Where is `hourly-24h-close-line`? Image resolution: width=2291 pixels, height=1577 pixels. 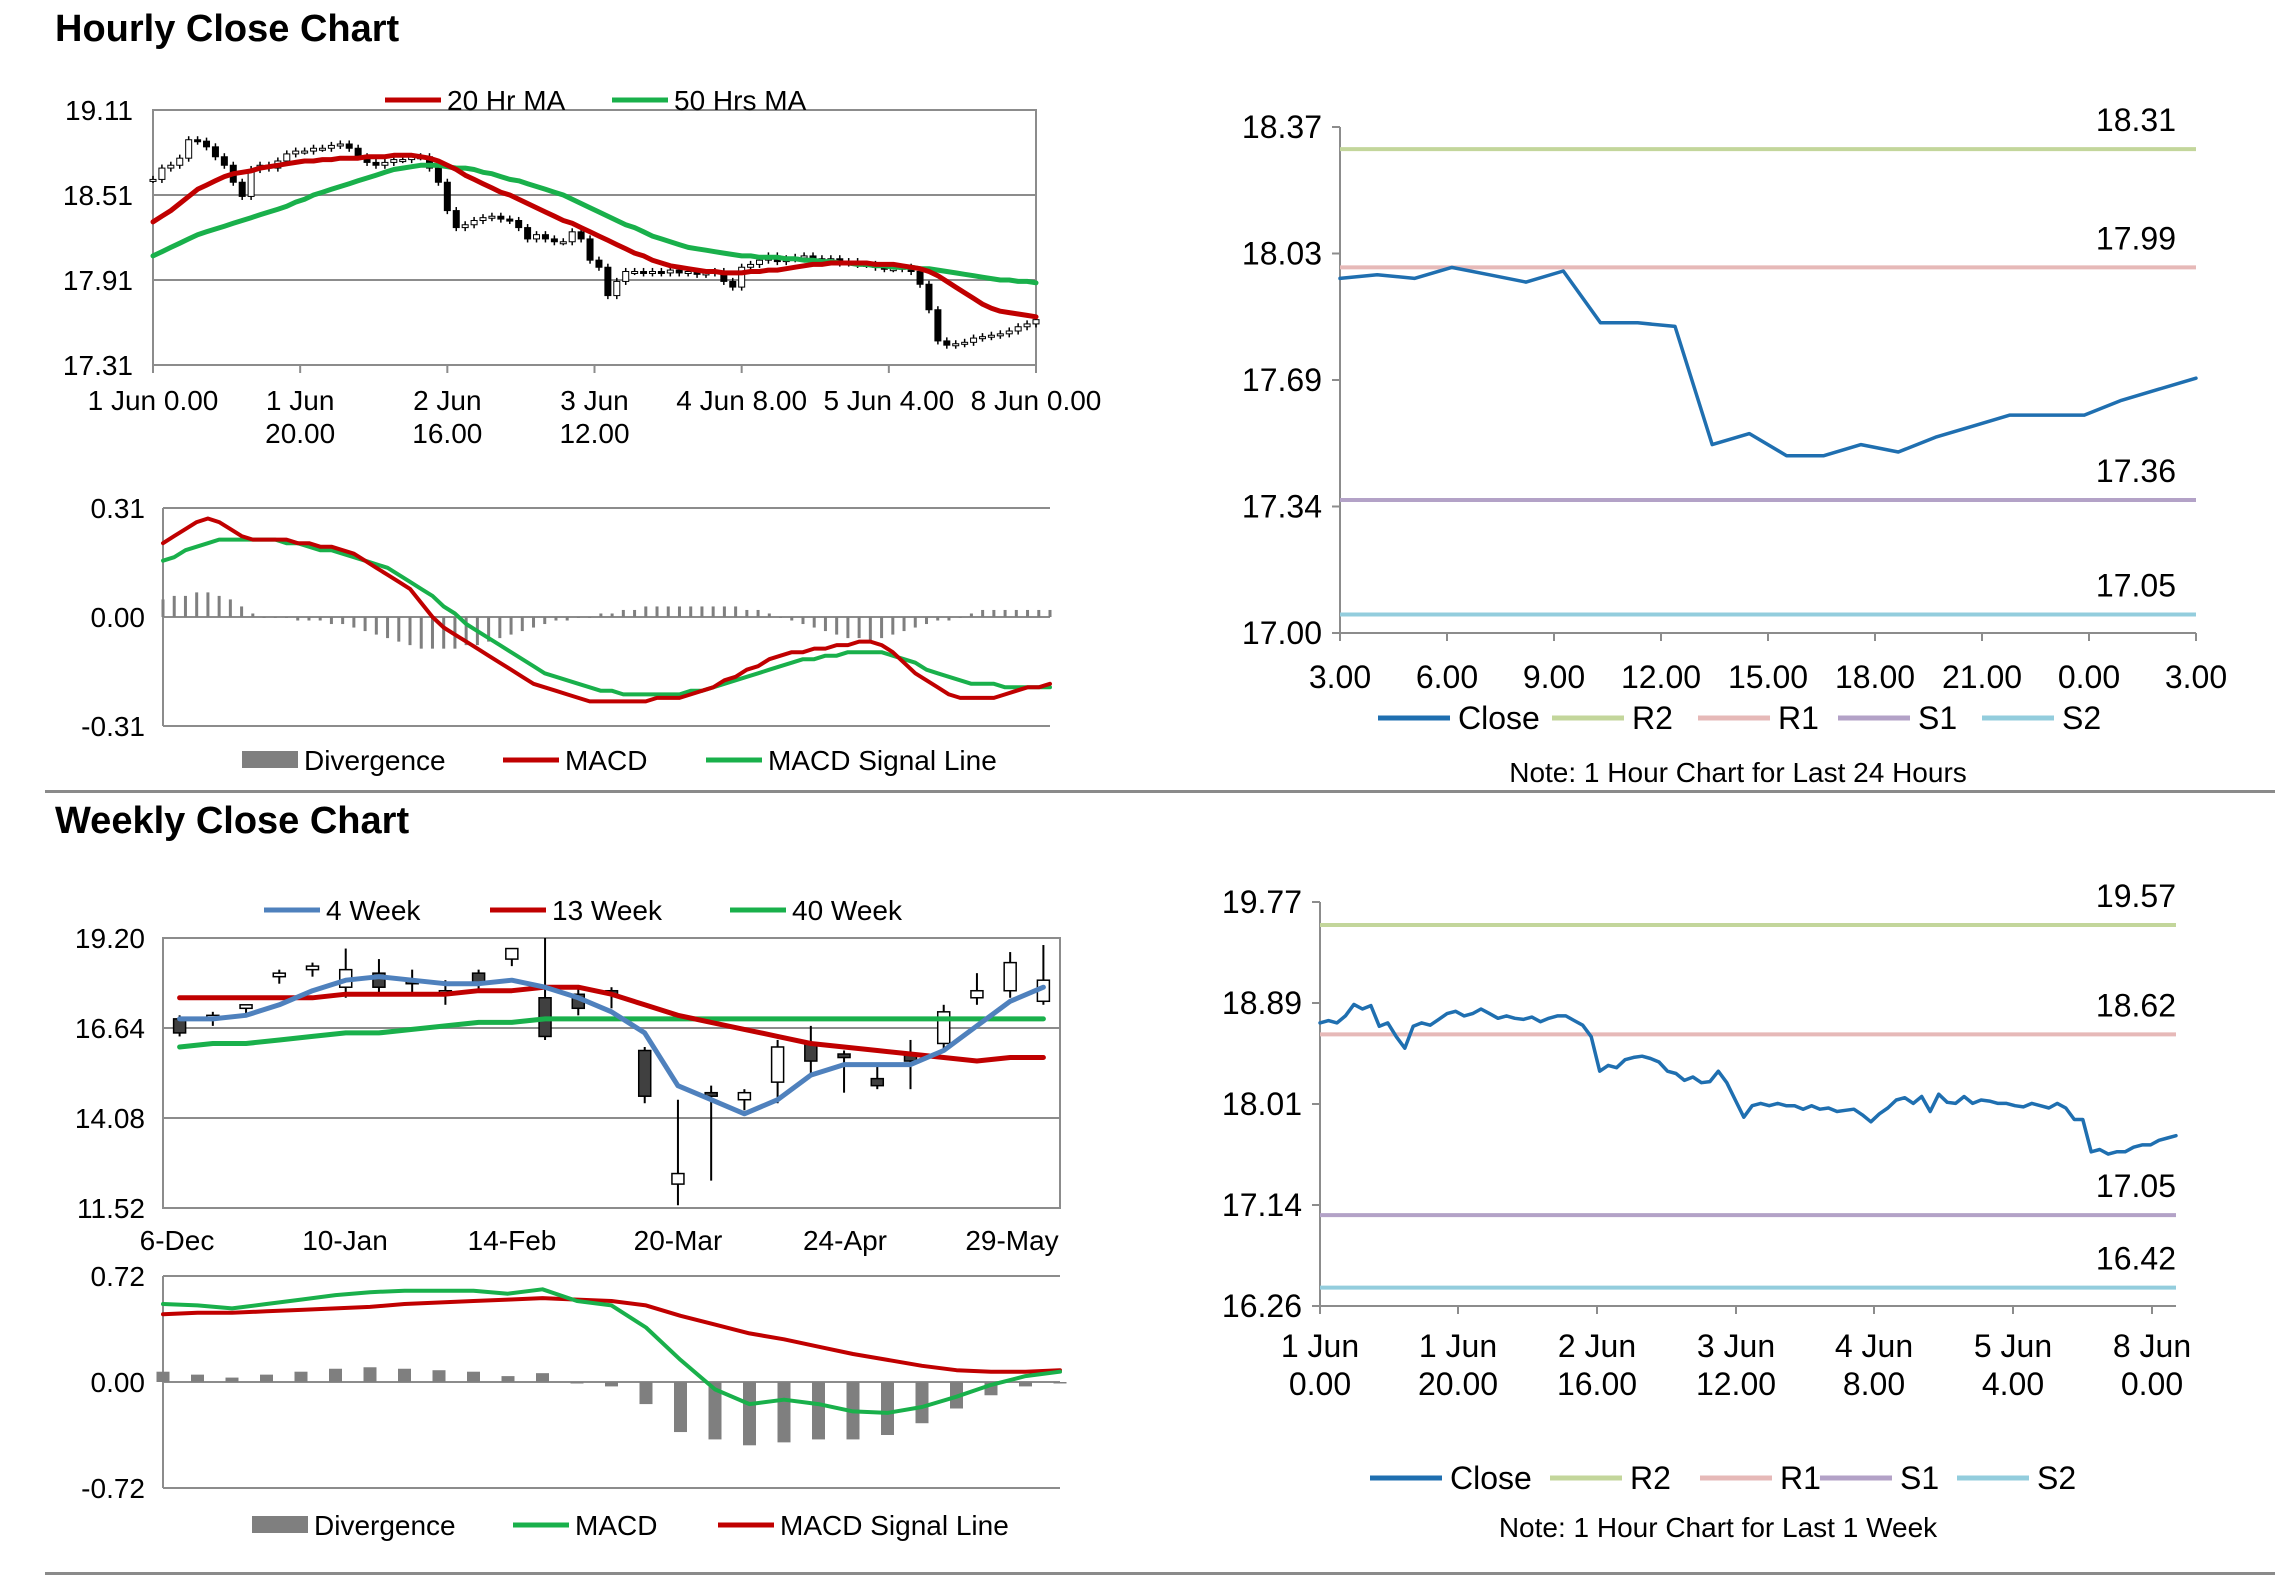 hourly-24h-close-line is located at coordinates (1768, 361).